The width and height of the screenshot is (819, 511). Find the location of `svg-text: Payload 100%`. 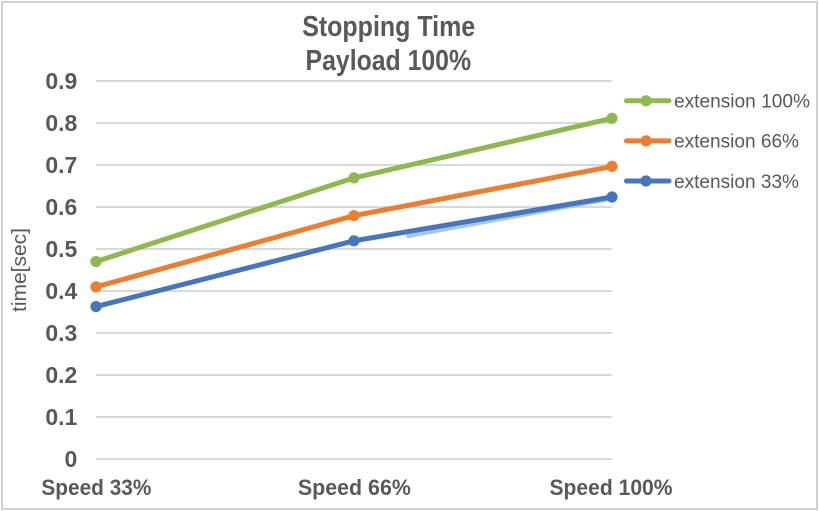

svg-text: Payload 100% is located at coordinates (389, 61).